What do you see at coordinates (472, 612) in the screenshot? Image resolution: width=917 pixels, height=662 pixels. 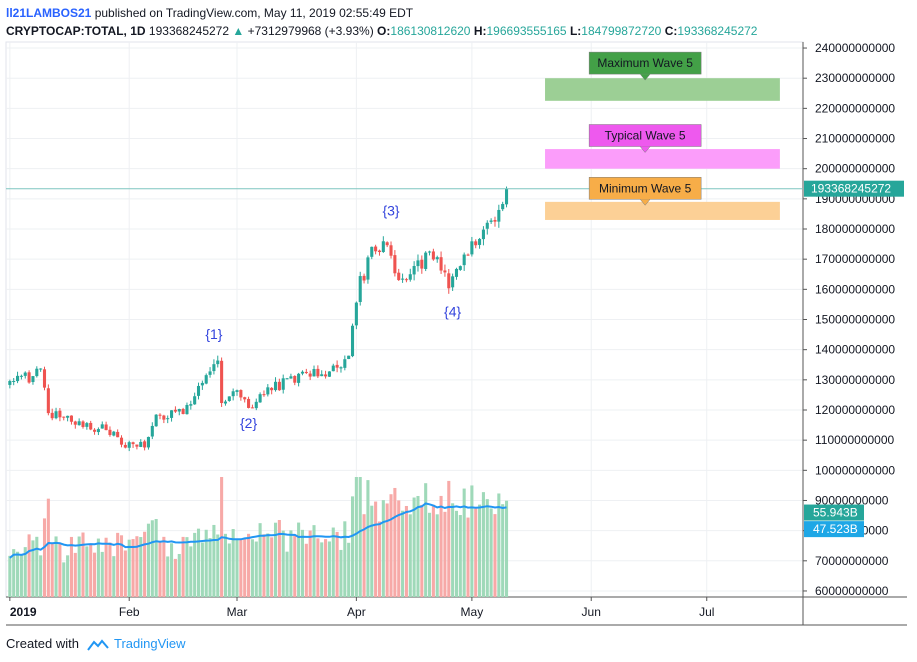 I see `x-tick-label: May` at bounding box center [472, 612].